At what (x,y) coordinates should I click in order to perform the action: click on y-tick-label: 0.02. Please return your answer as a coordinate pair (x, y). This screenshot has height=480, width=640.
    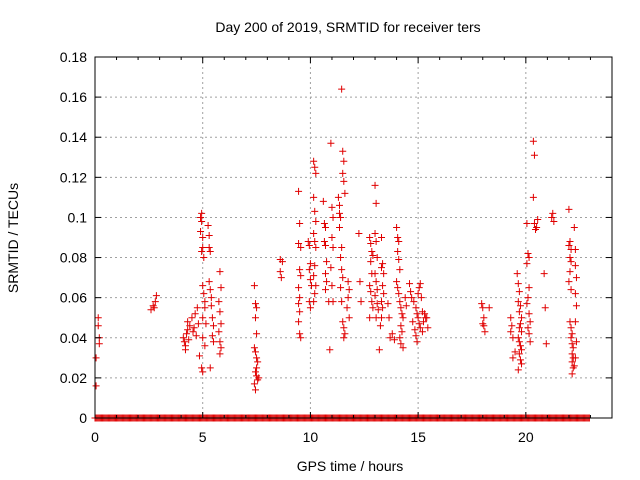
    Looking at the image, I should click on (73, 378).